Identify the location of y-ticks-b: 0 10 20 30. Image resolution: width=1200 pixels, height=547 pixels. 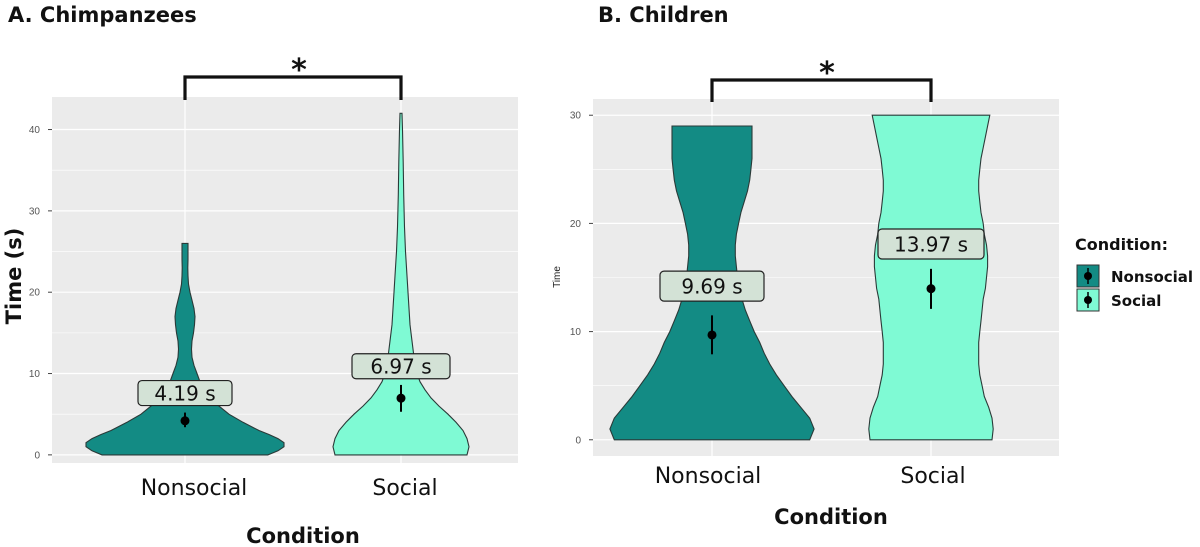
(581, 278).